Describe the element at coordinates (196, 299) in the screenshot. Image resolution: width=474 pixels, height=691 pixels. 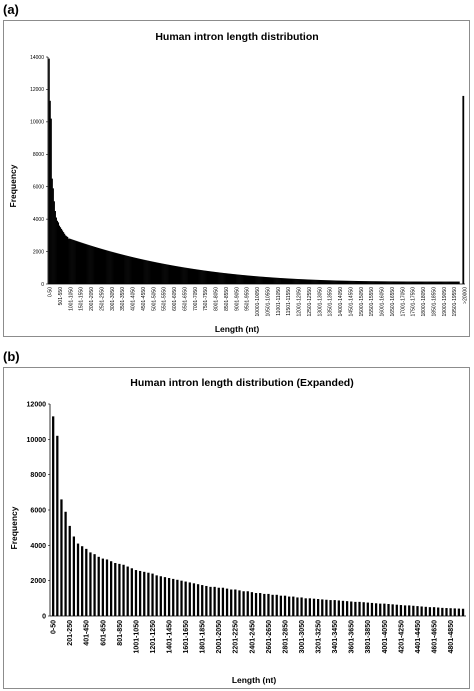
I see `chart-a-xtick-label: 7001-7050` at that location.